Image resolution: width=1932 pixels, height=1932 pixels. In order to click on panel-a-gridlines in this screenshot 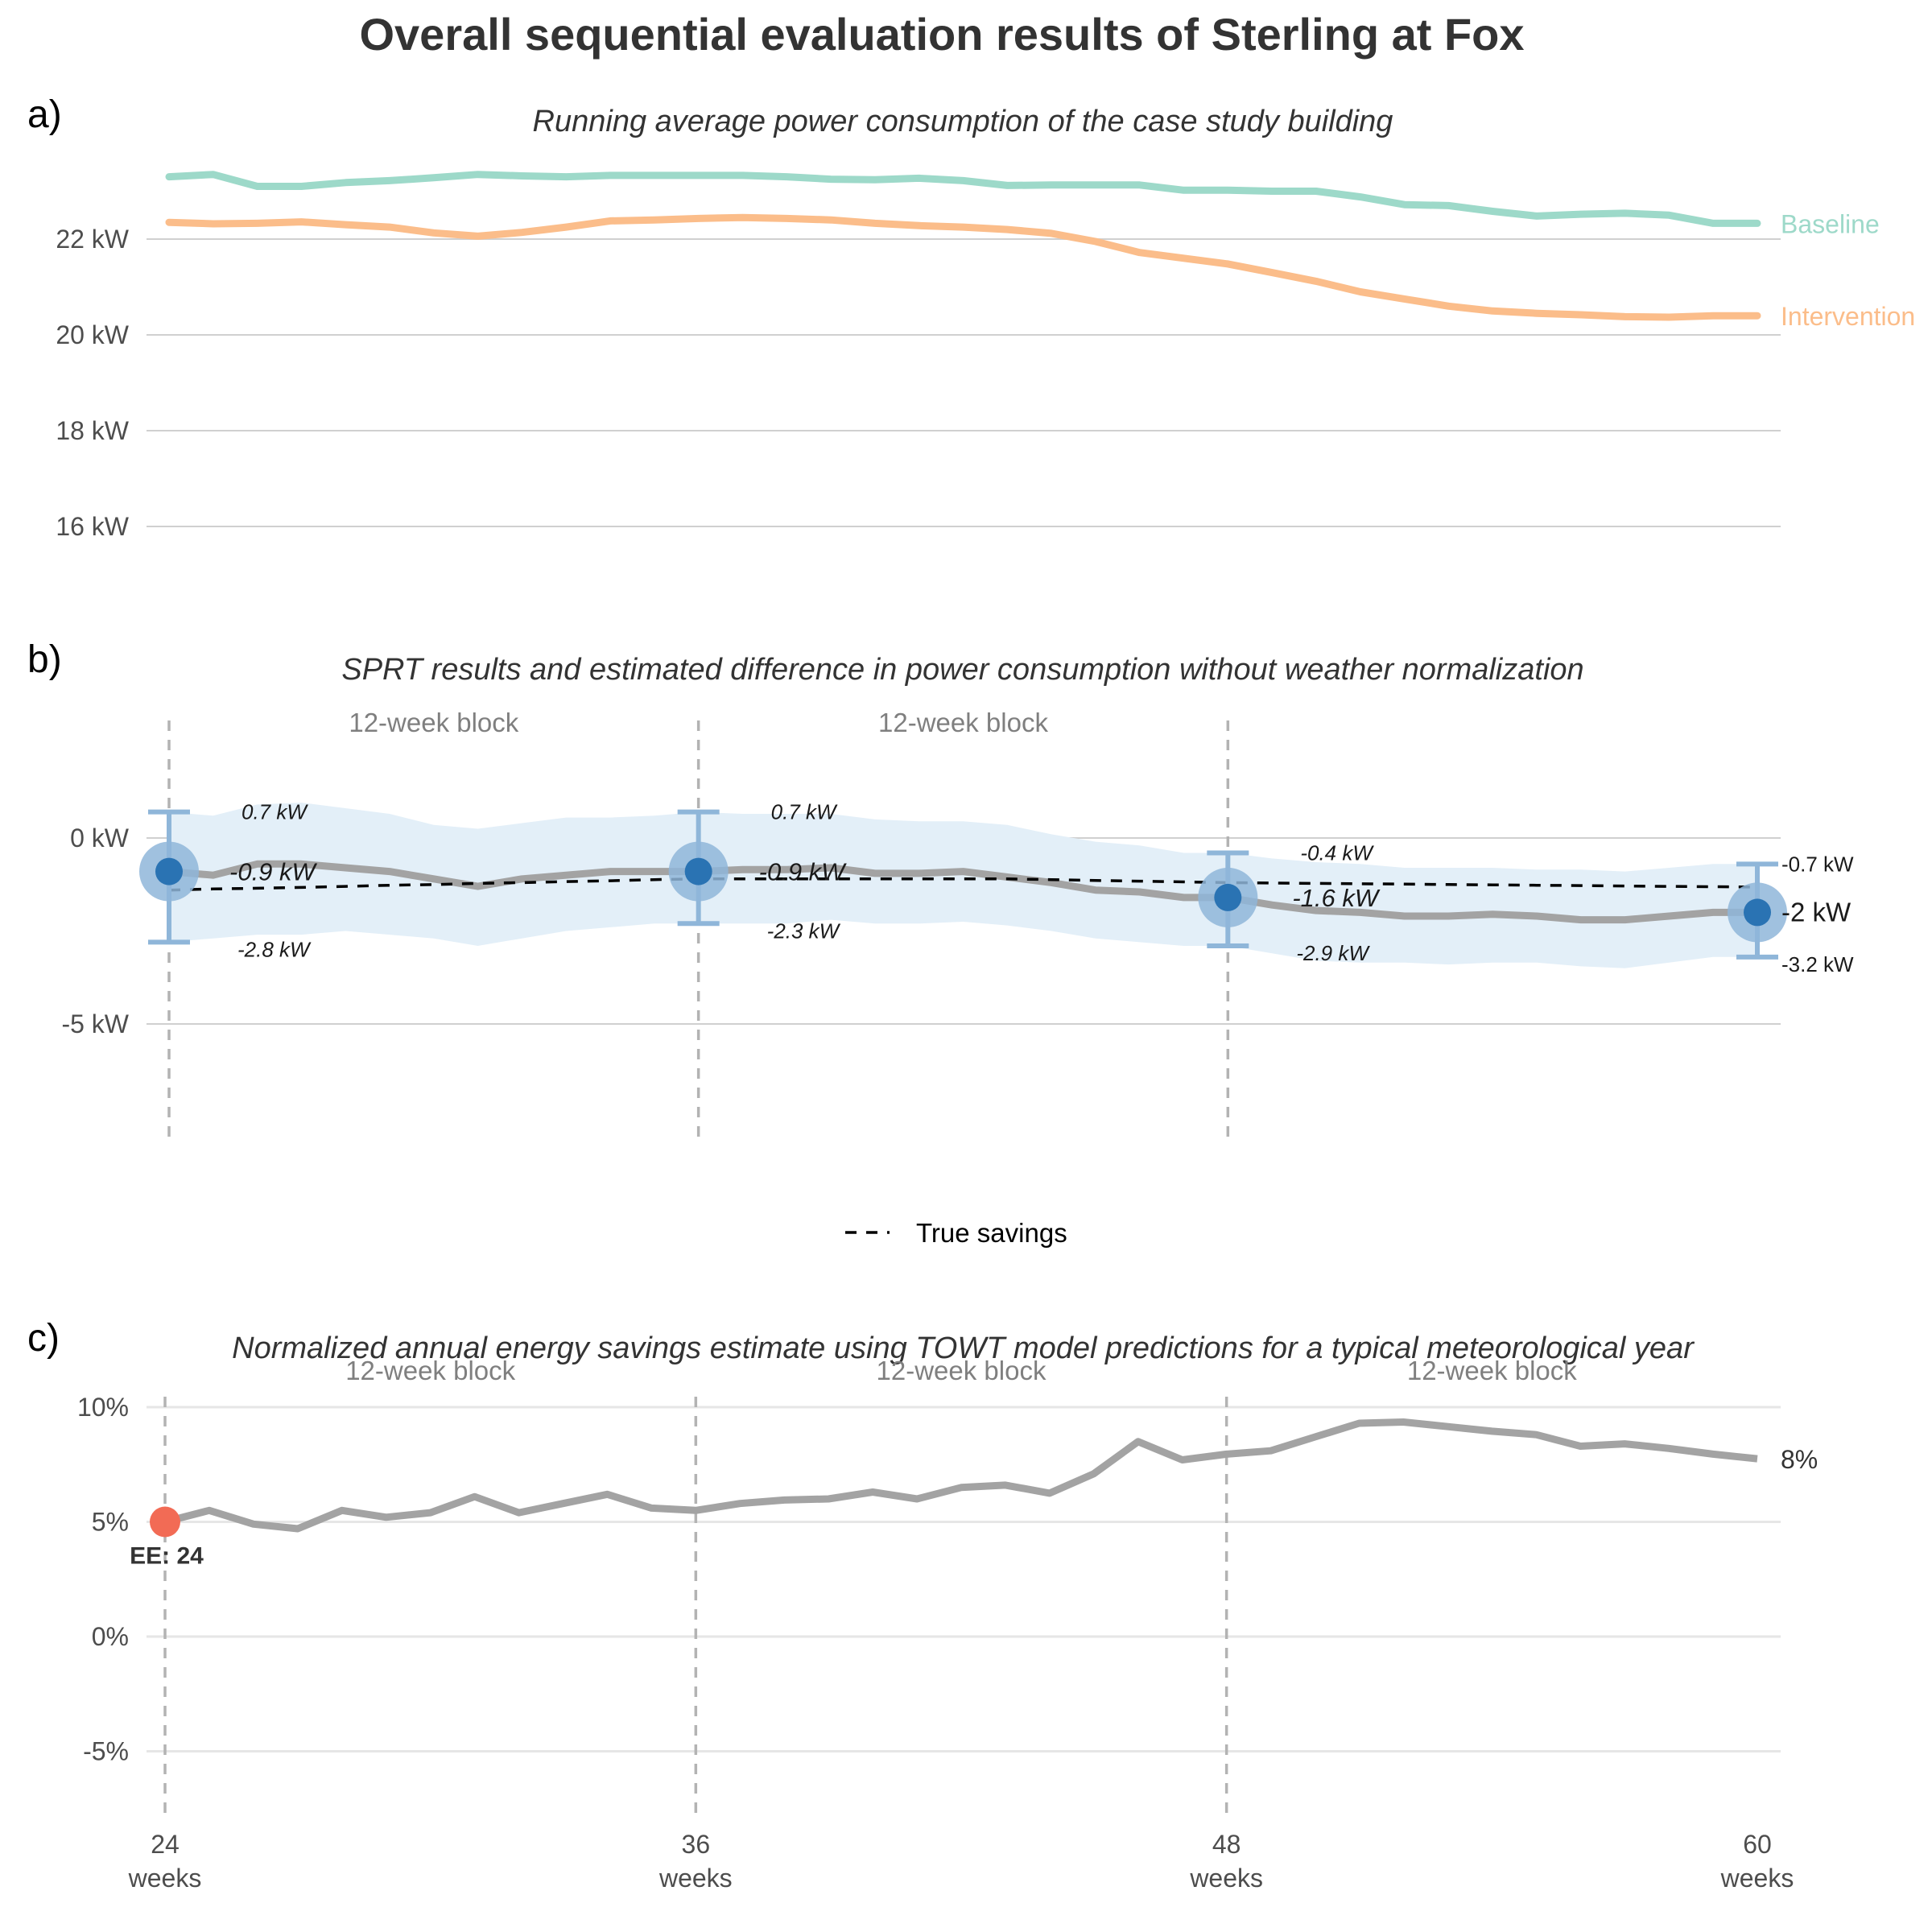, I will do `click(964, 382)`.